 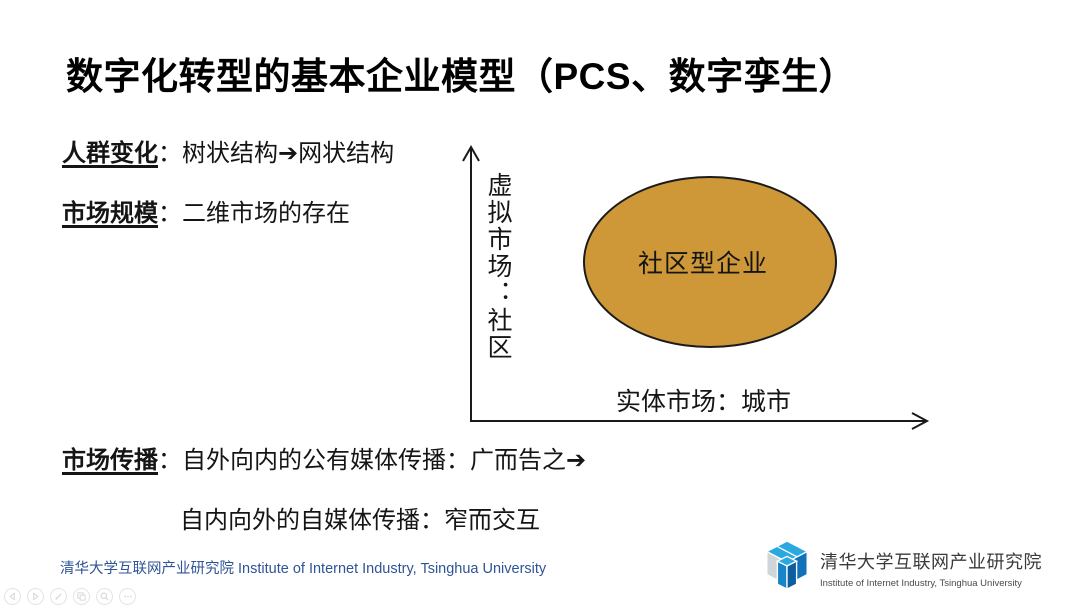 I want to click on bullet-label: 人群变化, so click(x=110, y=153).